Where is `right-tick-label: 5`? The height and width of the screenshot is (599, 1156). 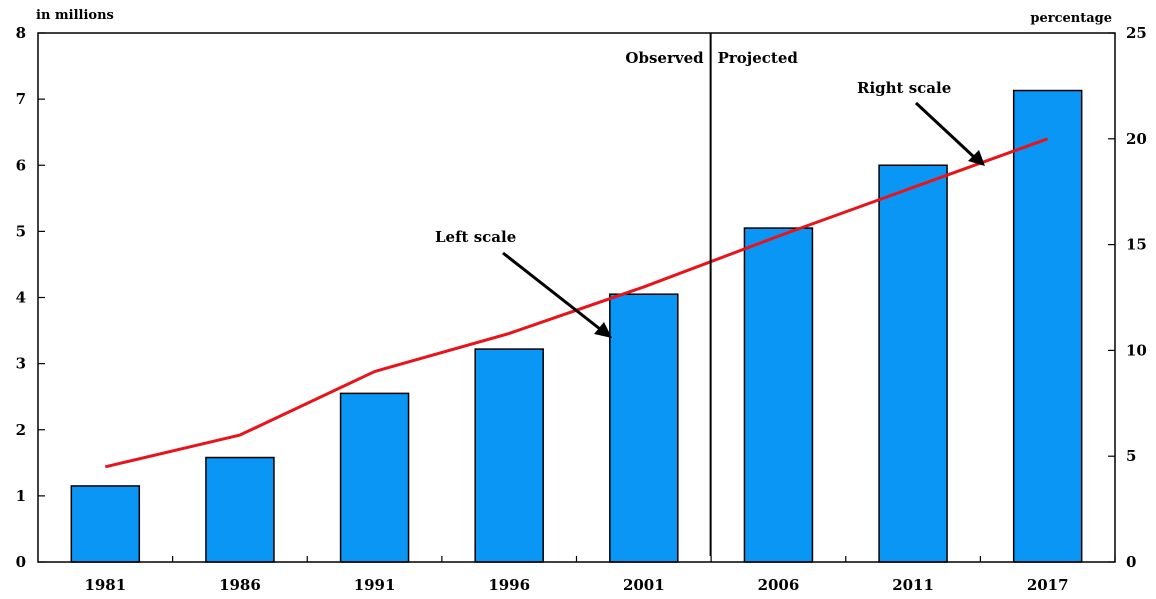
right-tick-label: 5 is located at coordinates (1131, 456).